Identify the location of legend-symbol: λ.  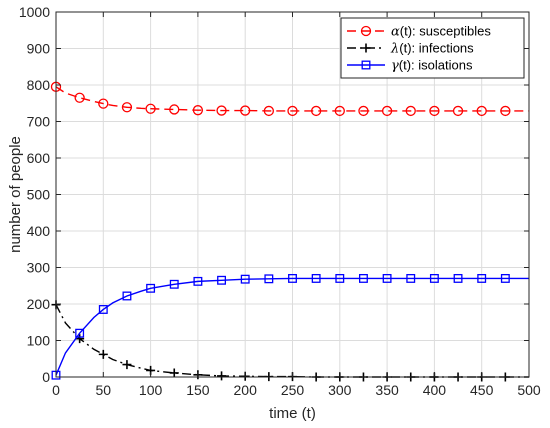
(394, 49).